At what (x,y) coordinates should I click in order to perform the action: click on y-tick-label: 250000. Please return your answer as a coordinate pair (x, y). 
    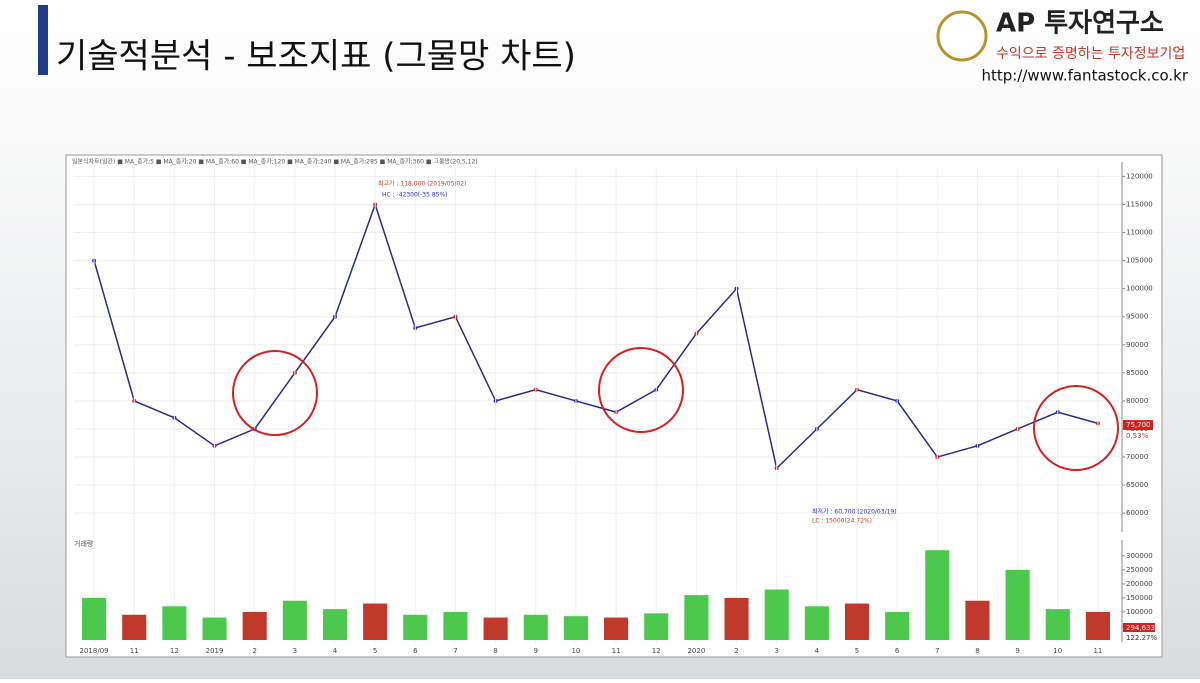
    Looking at the image, I should click on (1139, 570).